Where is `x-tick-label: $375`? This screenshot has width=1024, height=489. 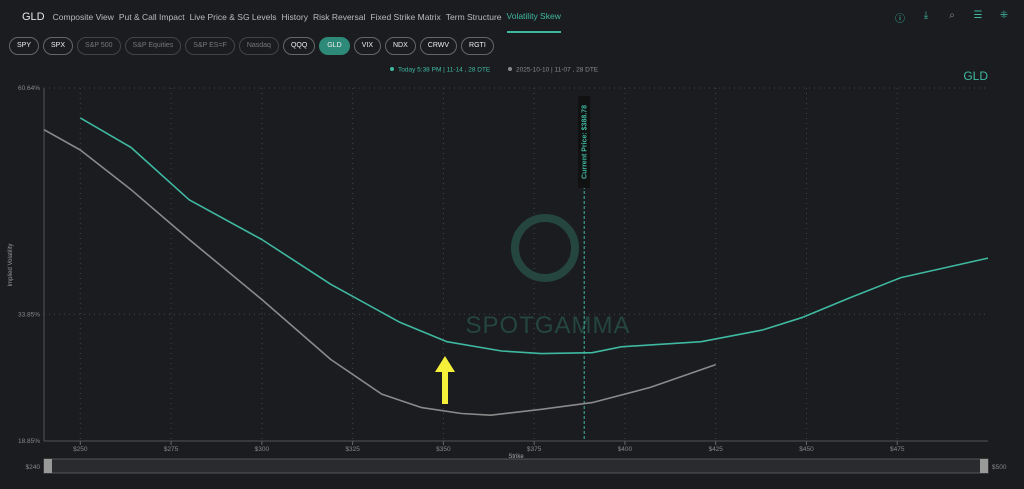 x-tick-label: $375 is located at coordinates (534, 449).